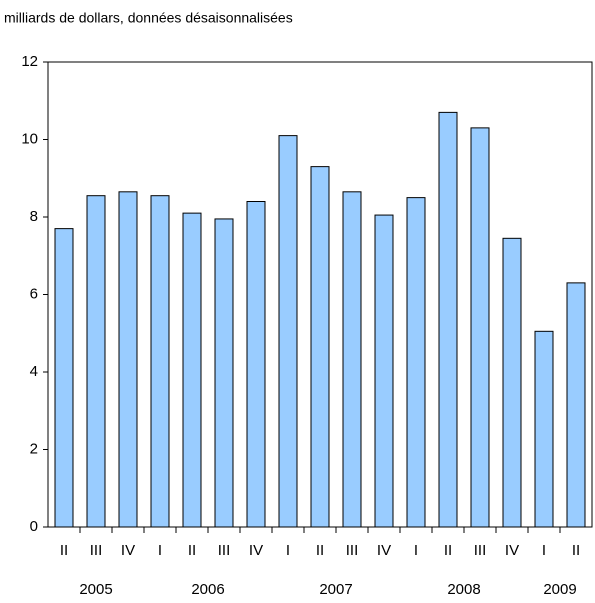  What do you see at coordinates (29, 138) in the screenshot?
I see `y-tick-label: 10` at bounding box center [29, 138].